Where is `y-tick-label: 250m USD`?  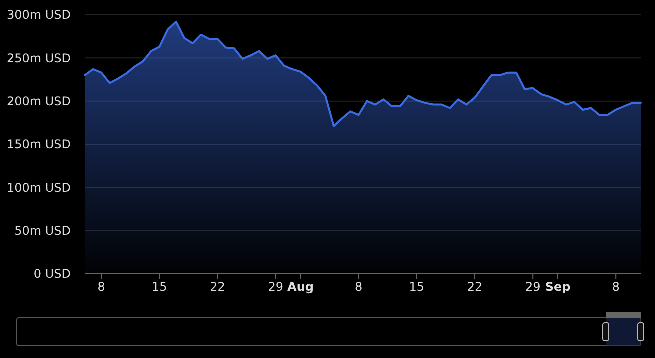 y-tick-label: 250m USD is located at coordinates (38, 58).